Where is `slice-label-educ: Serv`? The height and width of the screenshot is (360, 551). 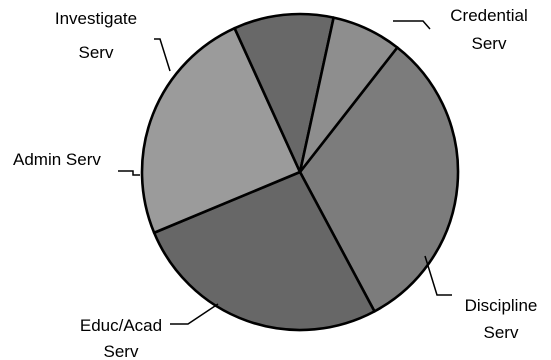 slice-label-educ: Serv is located at coordinates (121, 351).